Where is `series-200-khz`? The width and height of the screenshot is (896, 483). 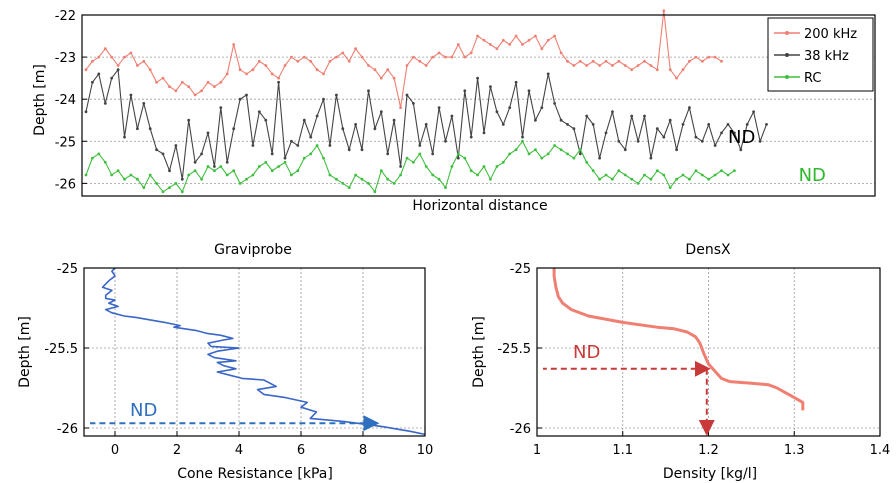
series-200-khz is located at coordinates (403, 59).